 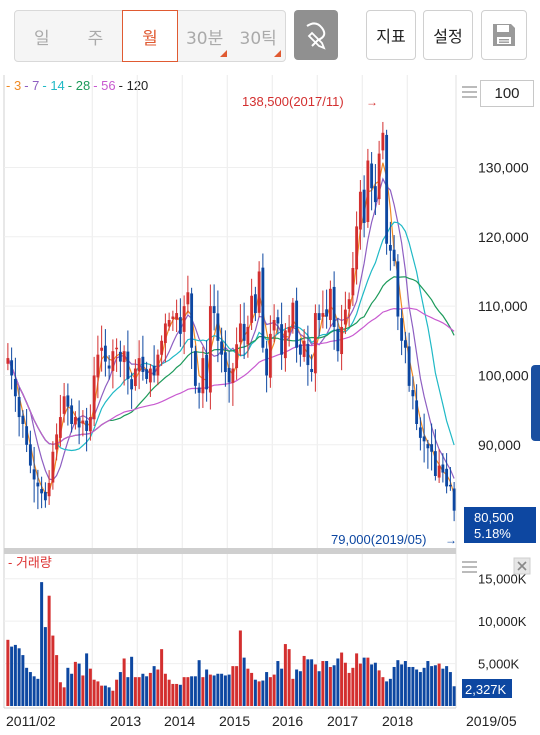 I want to click on volume-title: - 거래량, so click(x=30, y=562).